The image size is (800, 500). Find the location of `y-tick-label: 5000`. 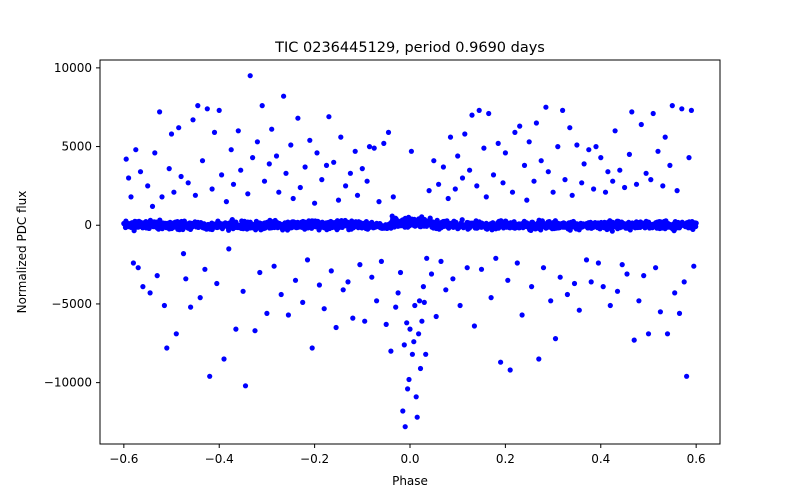

y-tick-label: 5000 is located at coordinates (76, 147).